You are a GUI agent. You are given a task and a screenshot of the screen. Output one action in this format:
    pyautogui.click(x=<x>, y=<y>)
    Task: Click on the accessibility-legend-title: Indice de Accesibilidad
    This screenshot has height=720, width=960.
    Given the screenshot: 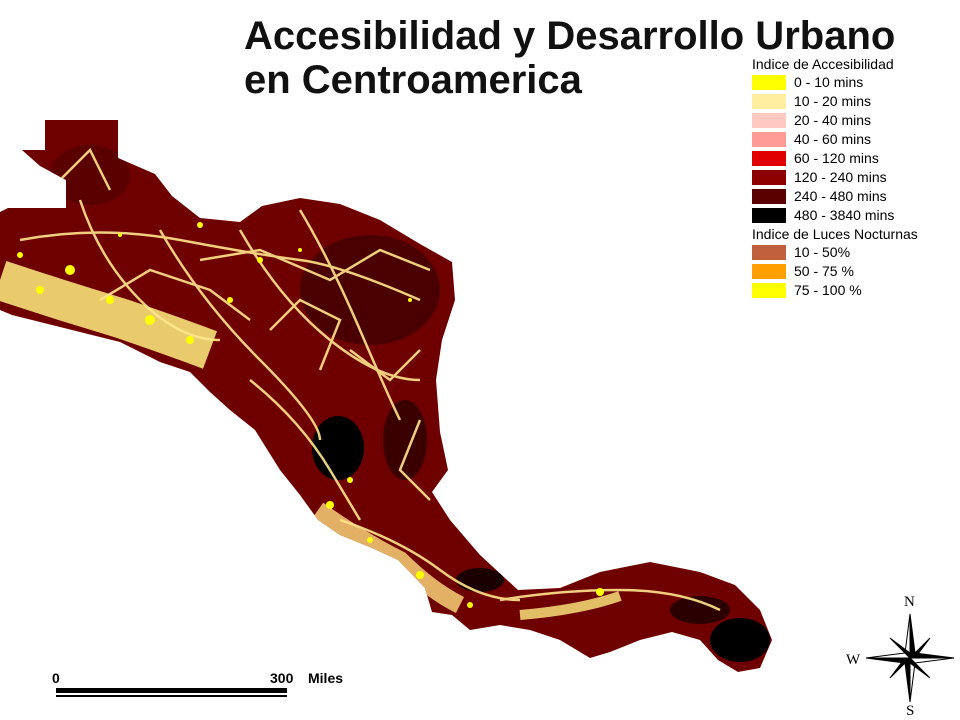 What is the action you would take?
    pyautogui.click(x=823, y=64)
    